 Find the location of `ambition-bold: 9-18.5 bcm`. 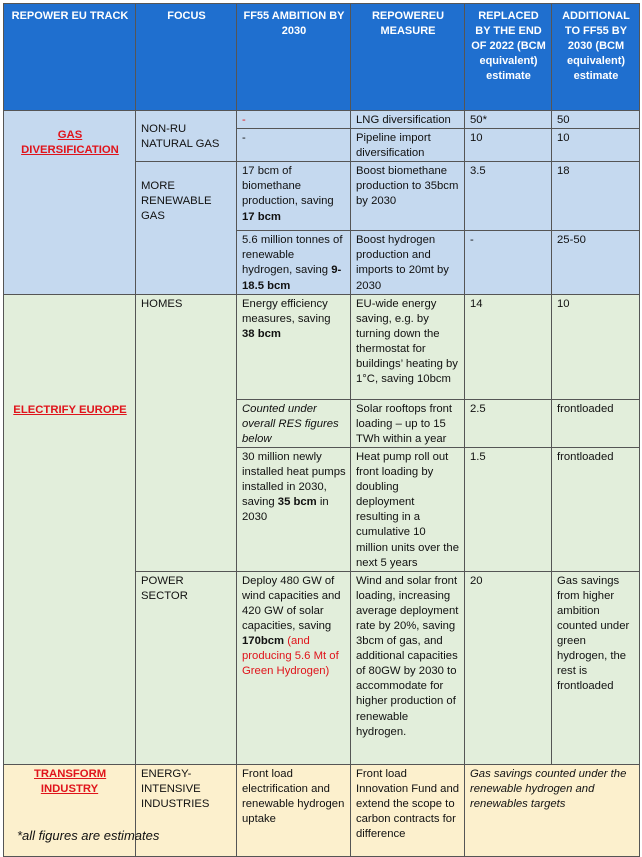

ambition-bold: 9-18.5 bcm is located at coordinates (292, 278).